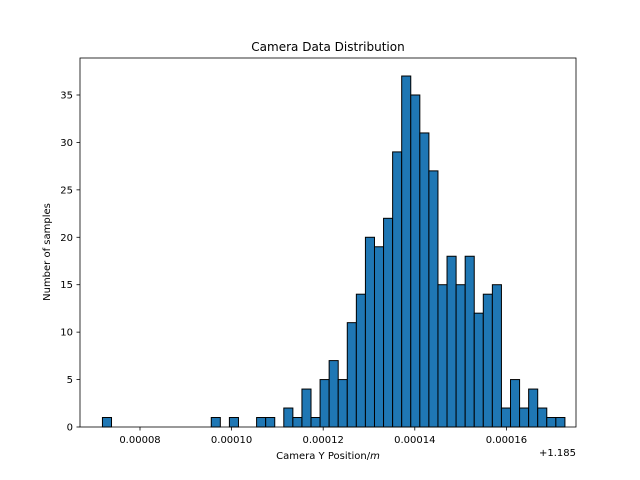 Image resolution: width=640 pixels, height=480 pixels. What do you see at coordinates (231, 440) in the screenshot?
I see `x-tick-label: 0.00010` at bounding box center [231, 440].